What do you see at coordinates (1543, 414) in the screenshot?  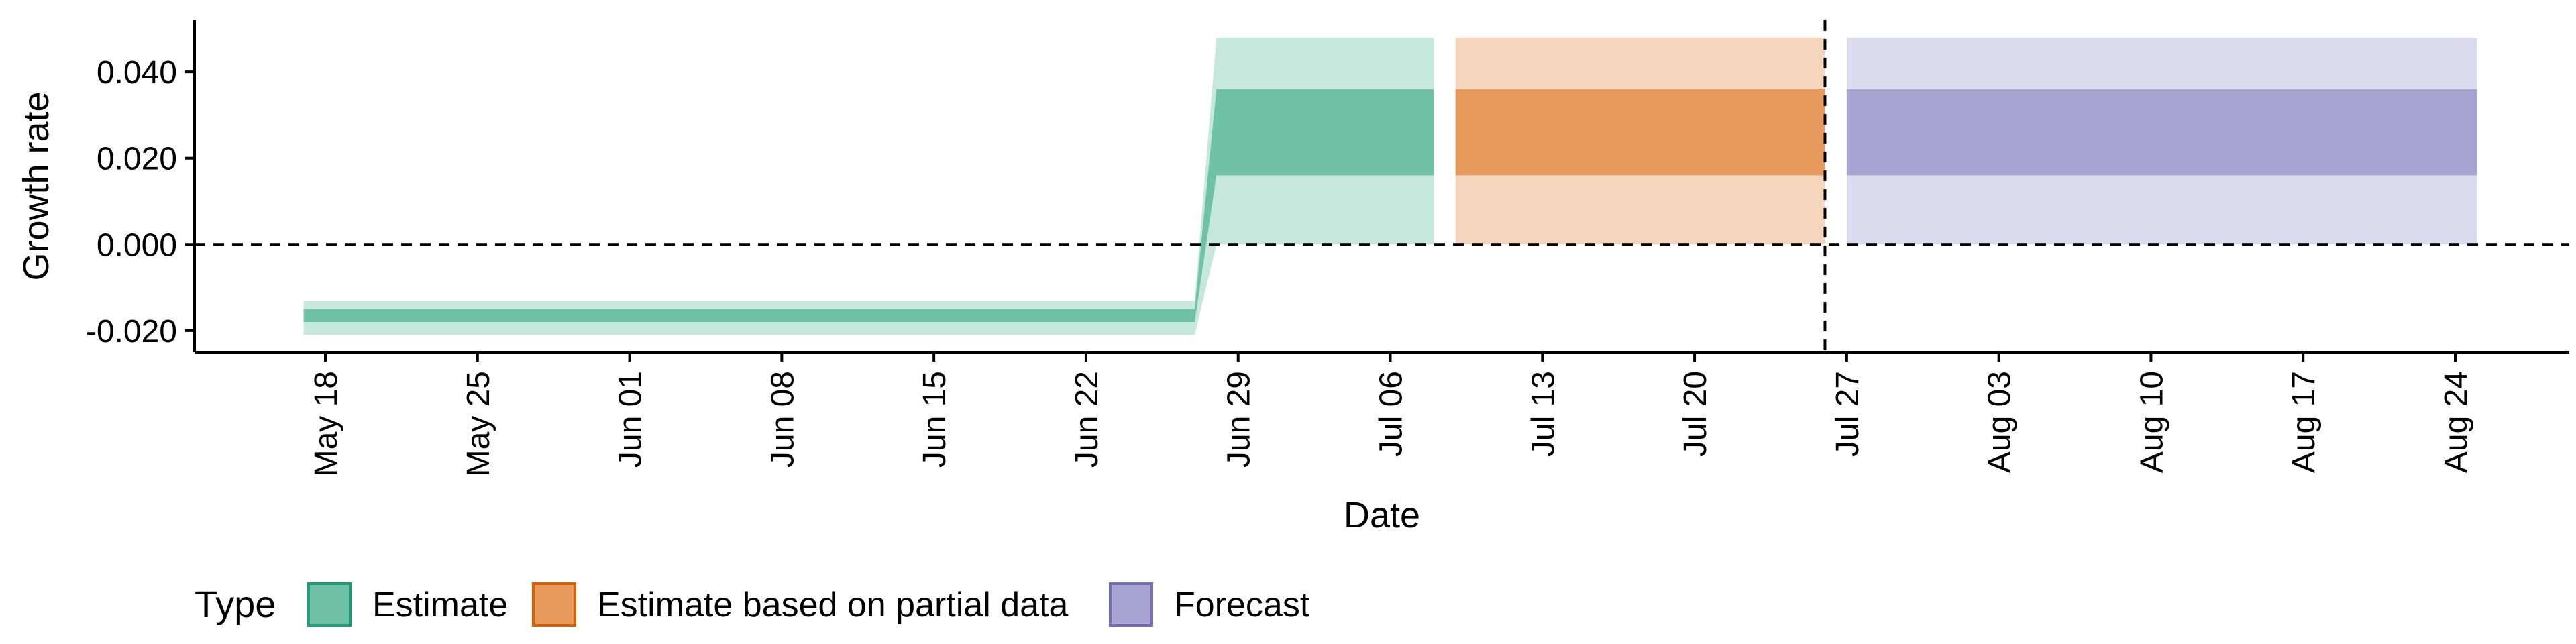 I see `x-tick-label: Jul 13` at bounding box center [1543, 414].